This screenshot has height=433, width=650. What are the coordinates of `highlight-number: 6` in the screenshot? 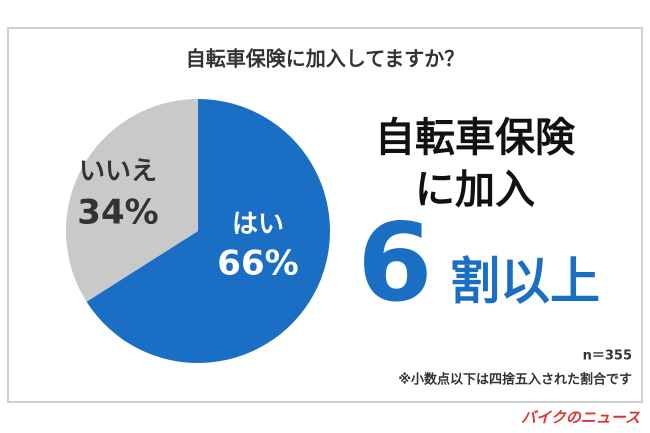 It's located at (394, 263).